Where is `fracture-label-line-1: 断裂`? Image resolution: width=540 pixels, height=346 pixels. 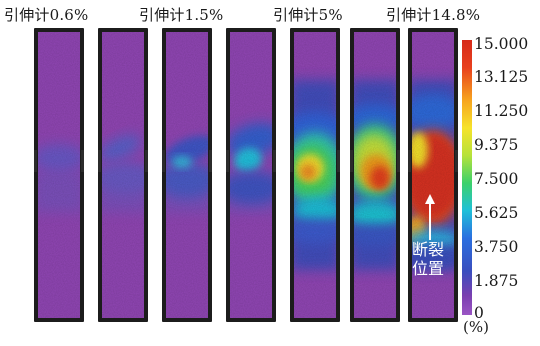 fracture-label-line-1: 断裂 is located at coordinates (427, 249).